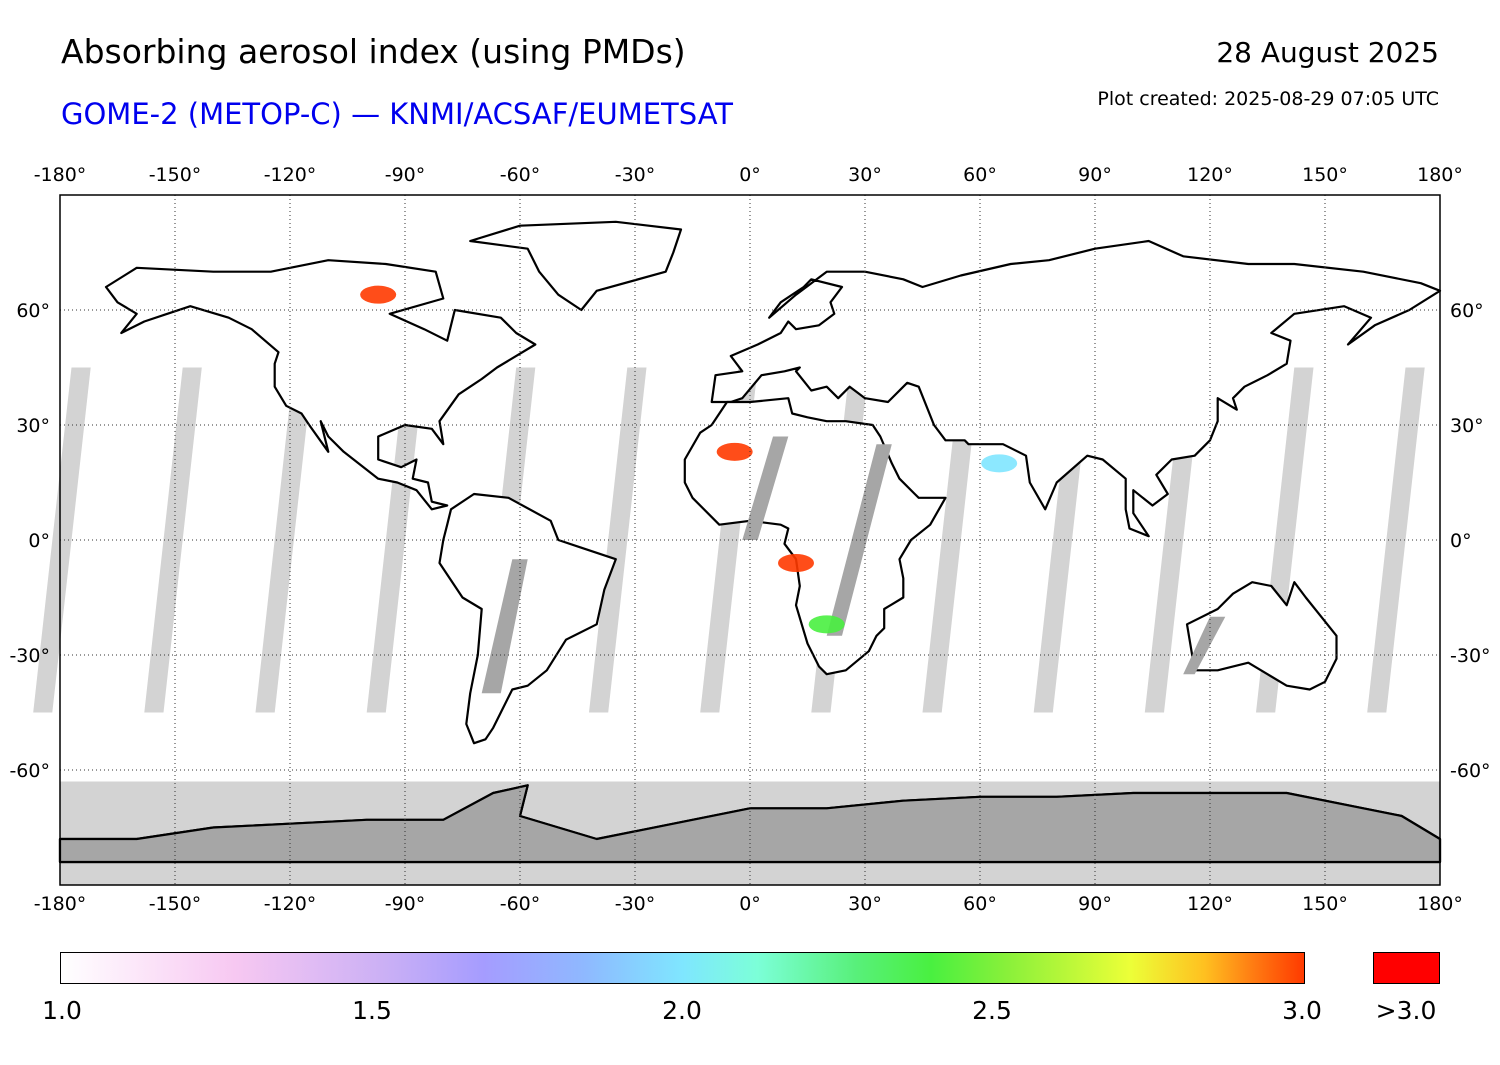 The height and width of the screenshot is (1065, 1500). What do you see at coordinates (175, 904) in the screenshot?
I see `lon-tick-label-bottom: -150°` at bounding box center [175, 904].